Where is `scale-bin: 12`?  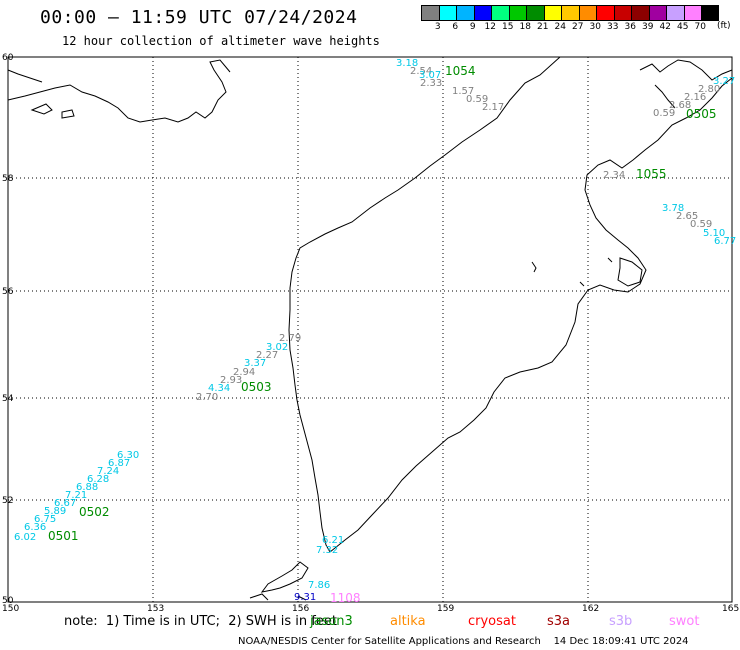
scale-bin: 12 is located at coordinates (484, 18).